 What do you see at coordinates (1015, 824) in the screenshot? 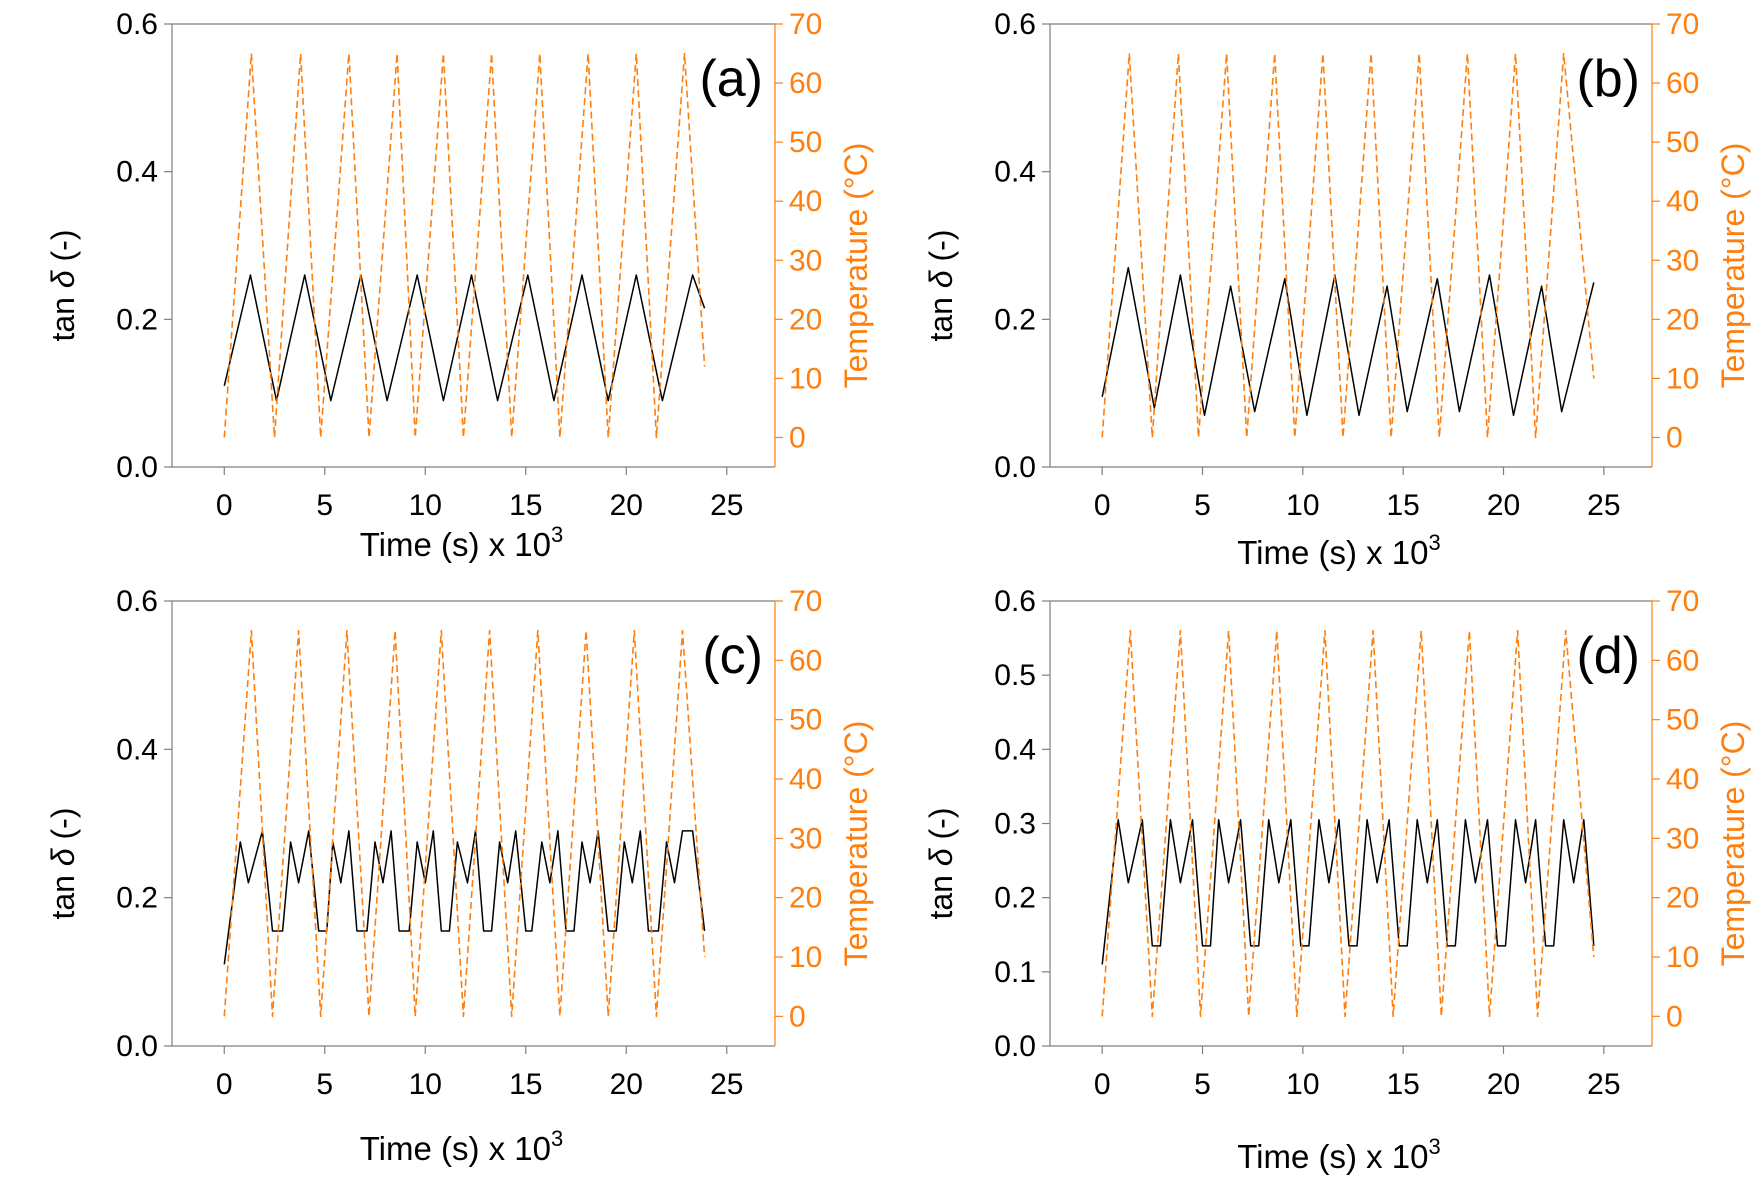
I see `y-tick-label: 0.3` at bounding box center [1015, 824].